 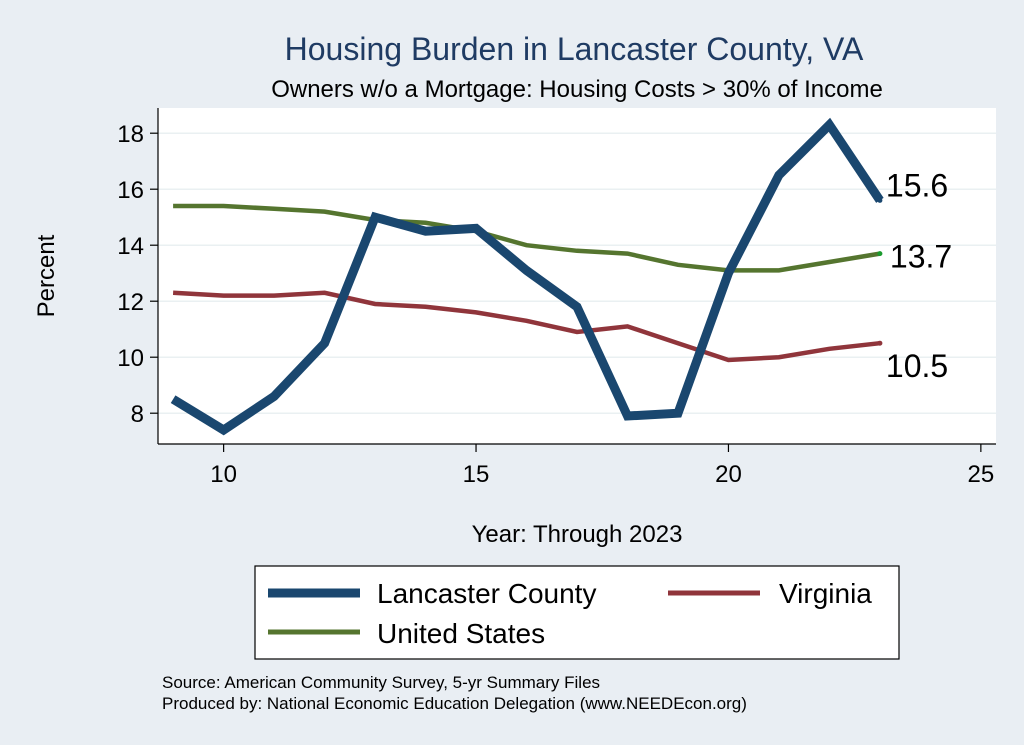 I want to click on legend-label-us: United States, so click(x=461, y=633).